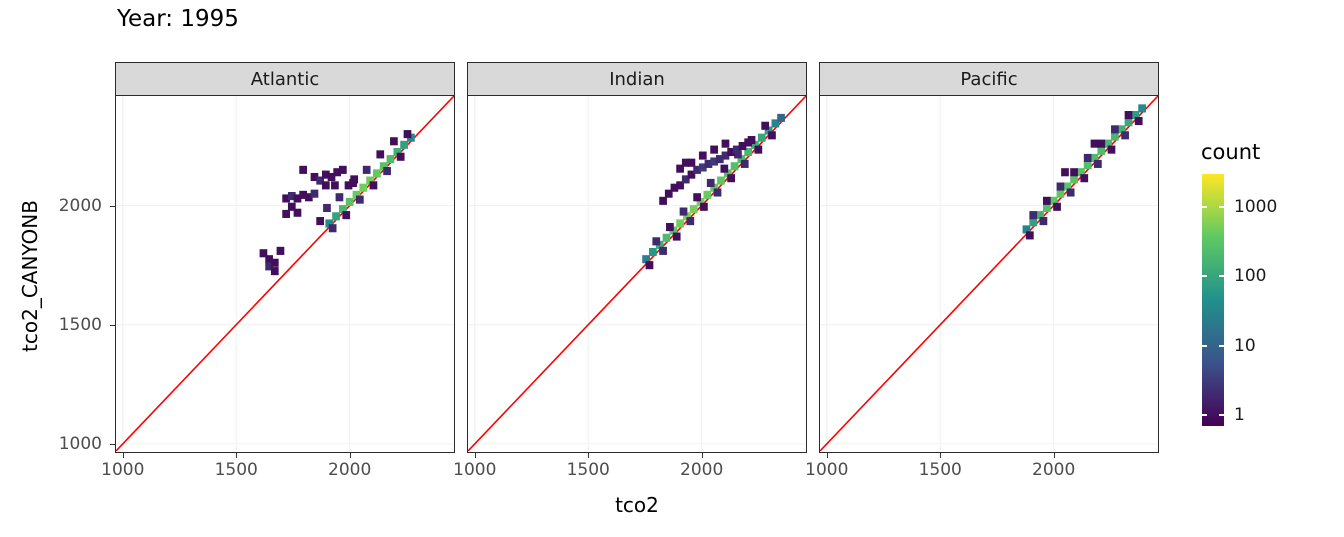 Image resolution: width=1344 pixels, height=537 pixels. I want to click on legend-tick-label: 1, so click(1239, 415).